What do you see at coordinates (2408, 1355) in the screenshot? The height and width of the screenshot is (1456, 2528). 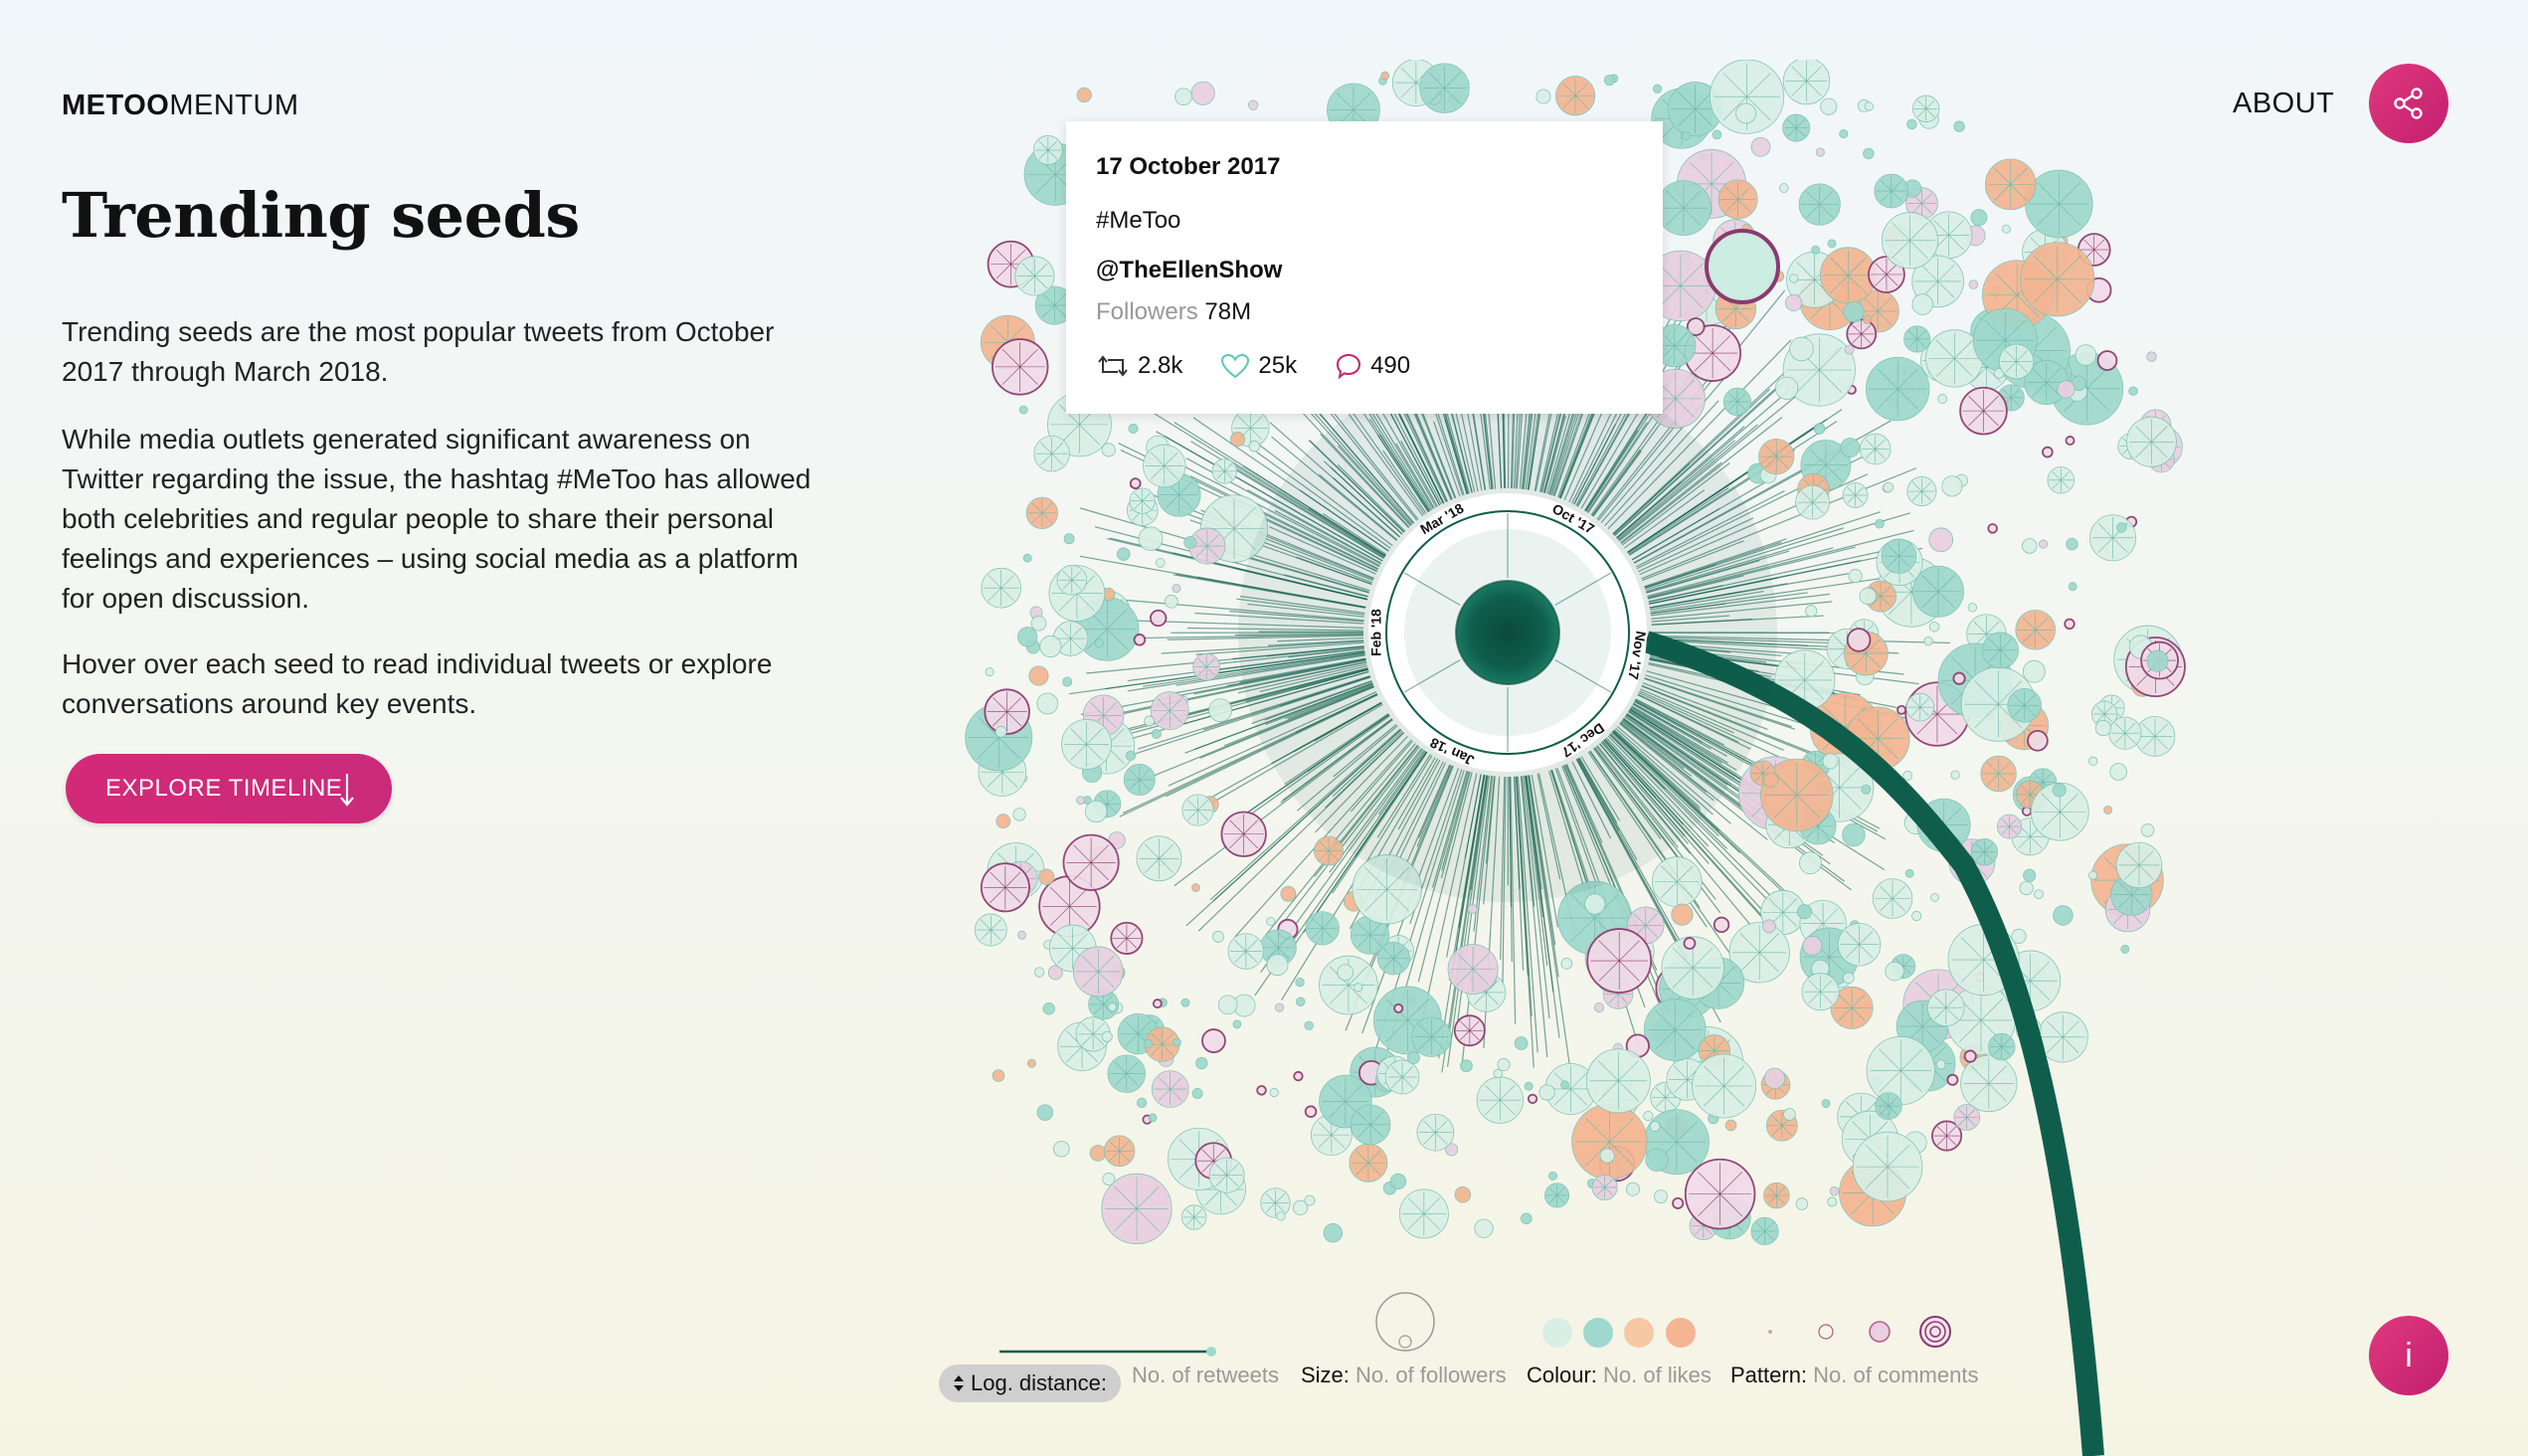 I see `info-button: i` at bounding box center [2408, 1355].